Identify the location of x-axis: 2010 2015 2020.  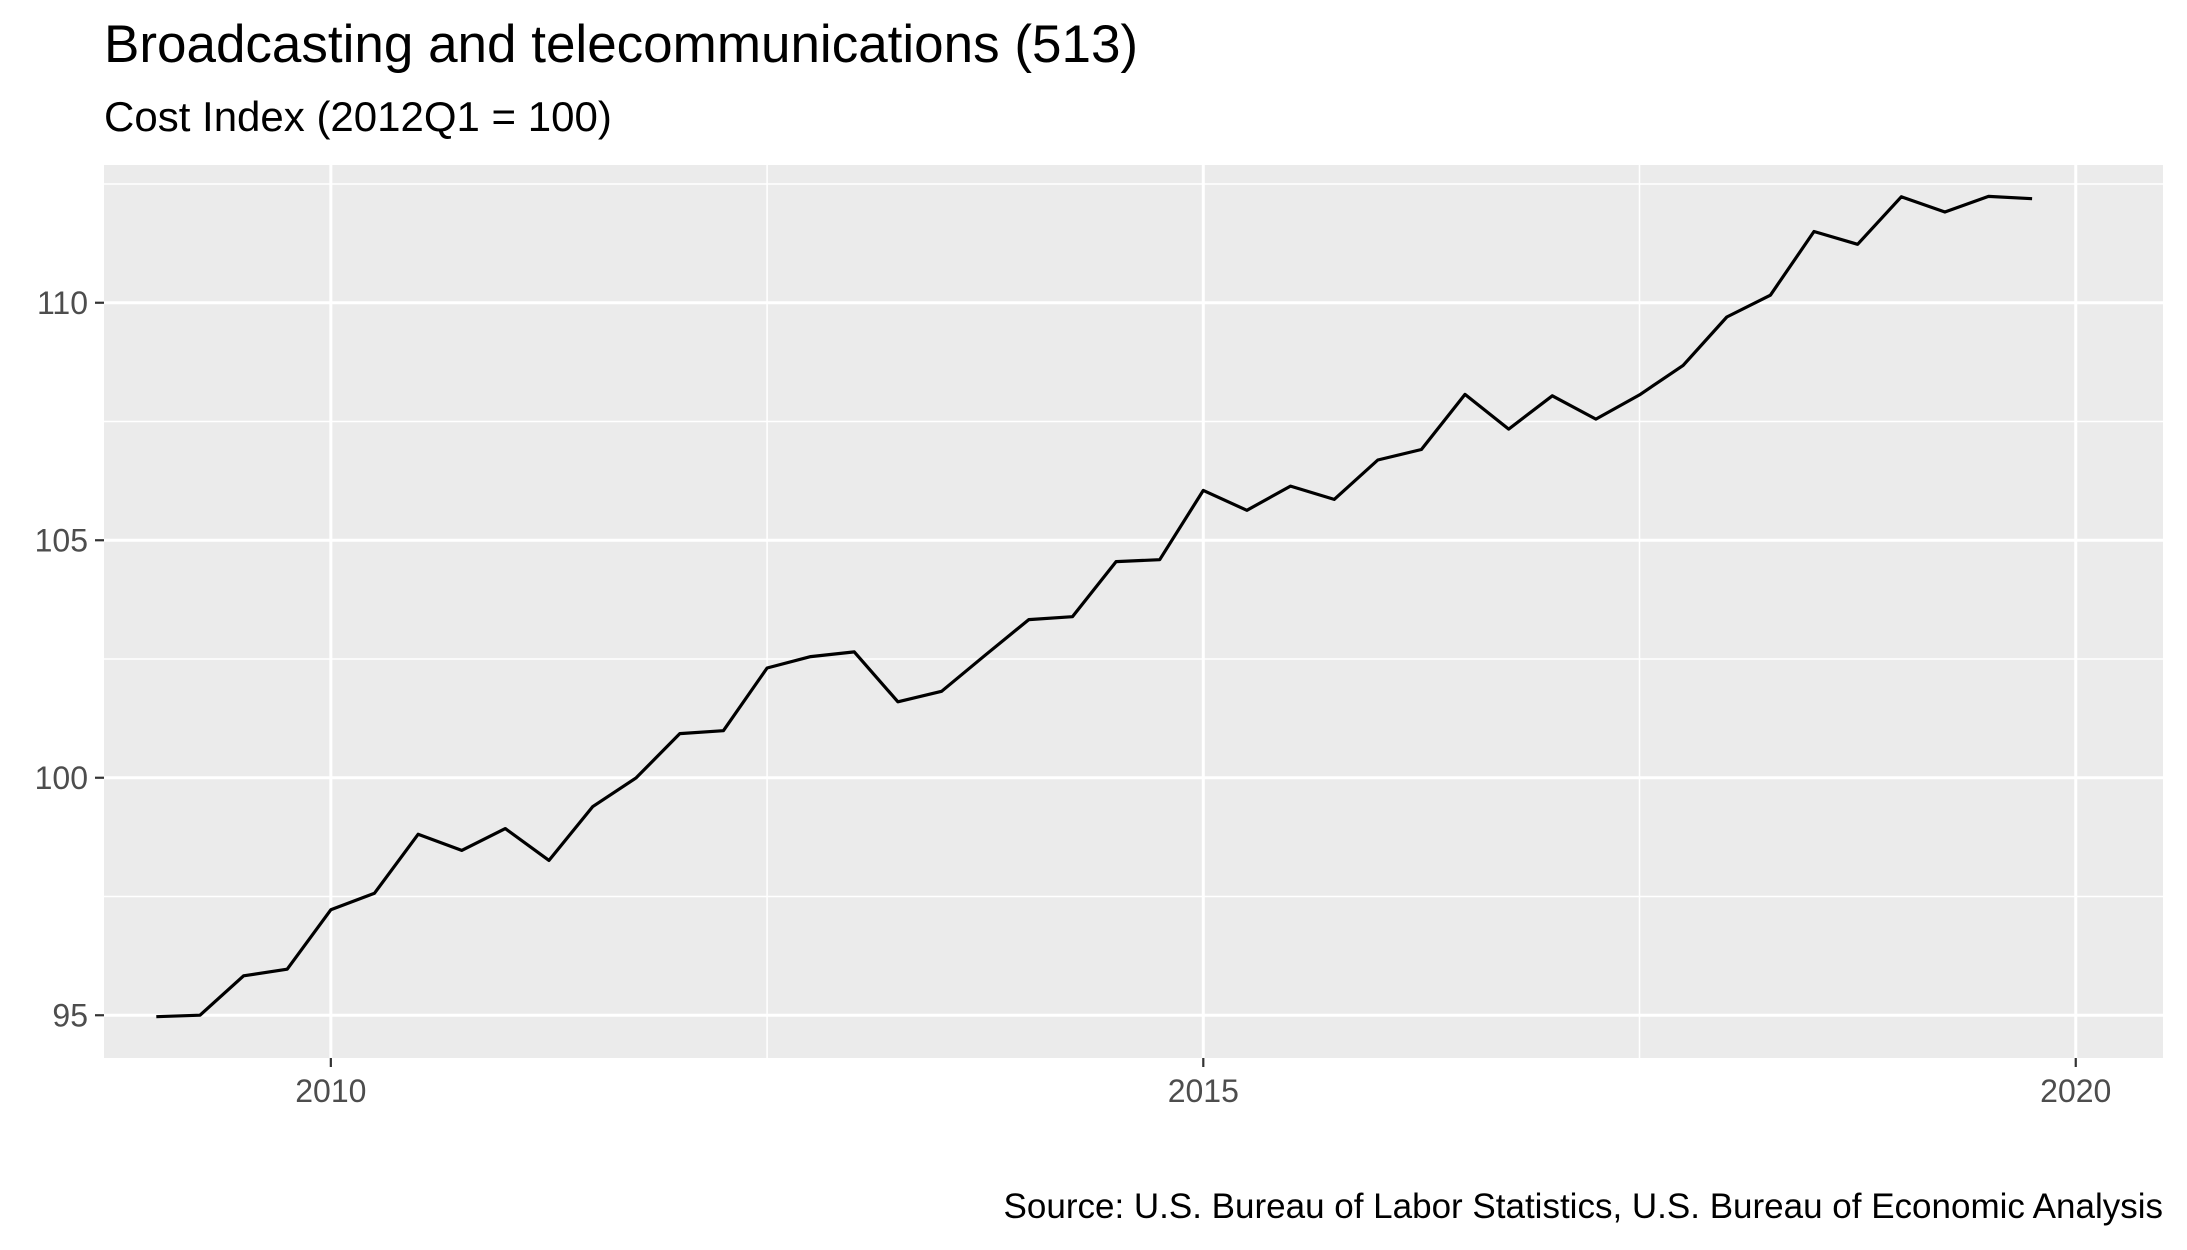
(1203, 1083).